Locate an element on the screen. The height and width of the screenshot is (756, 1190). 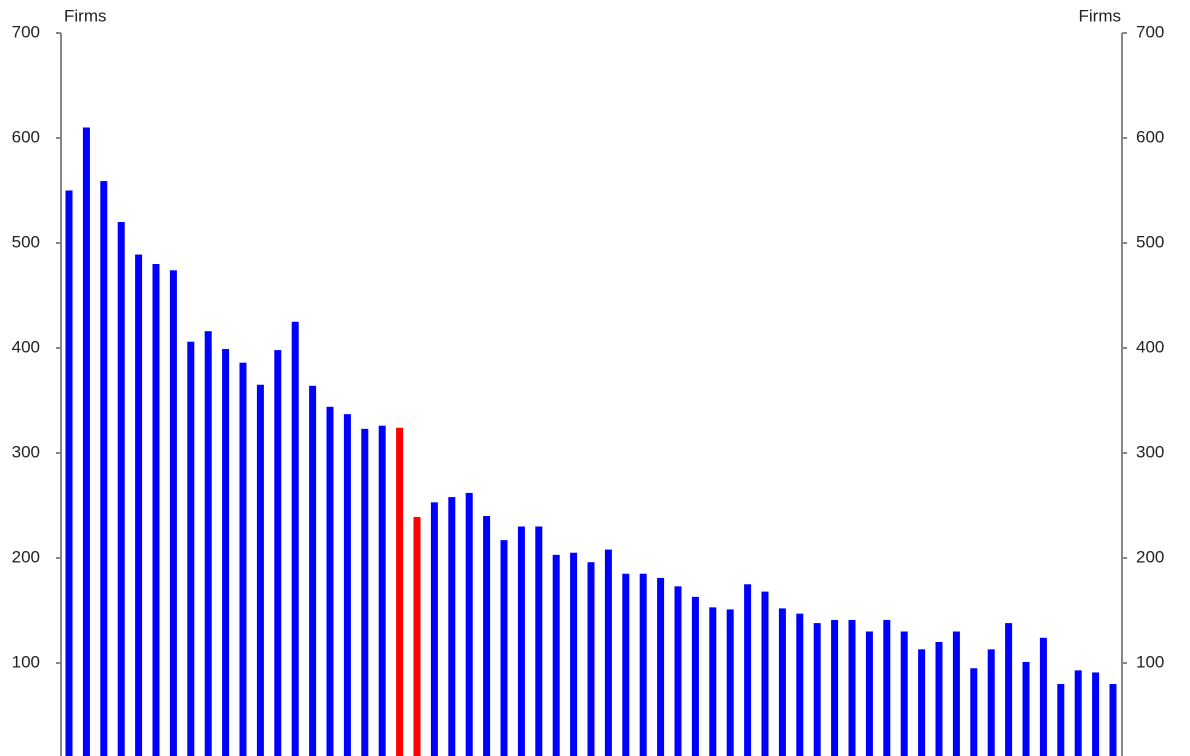
y-tick-label: 700 is located at coordinates (26, 31).